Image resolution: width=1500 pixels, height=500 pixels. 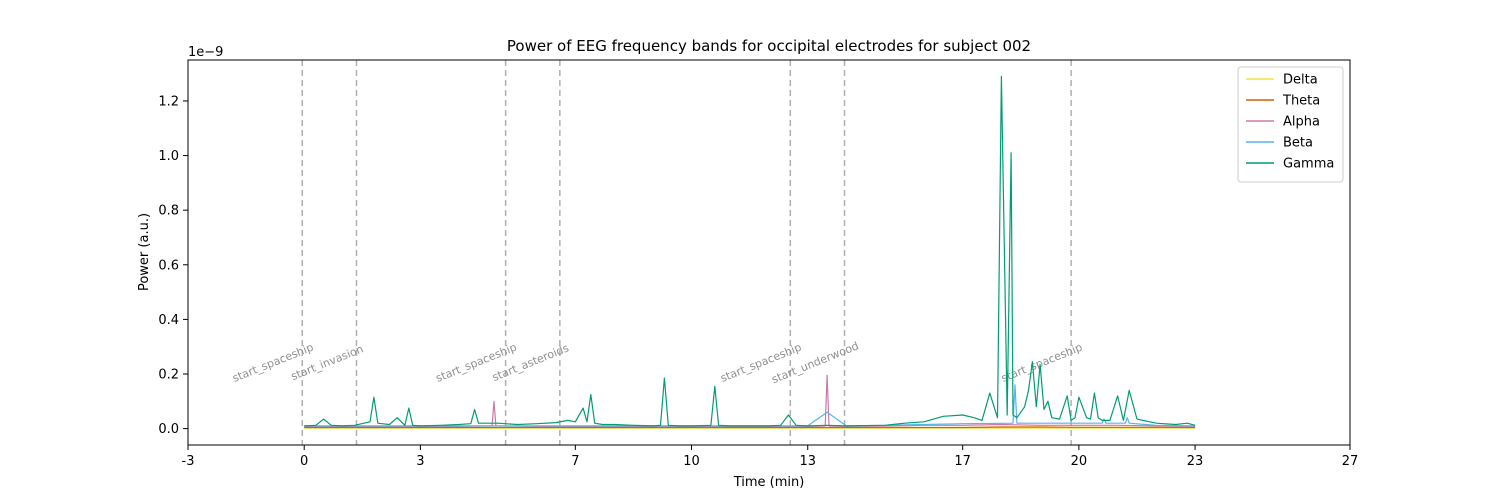 I want to click on x-tick-label: 13, so click(x=807, y=461).